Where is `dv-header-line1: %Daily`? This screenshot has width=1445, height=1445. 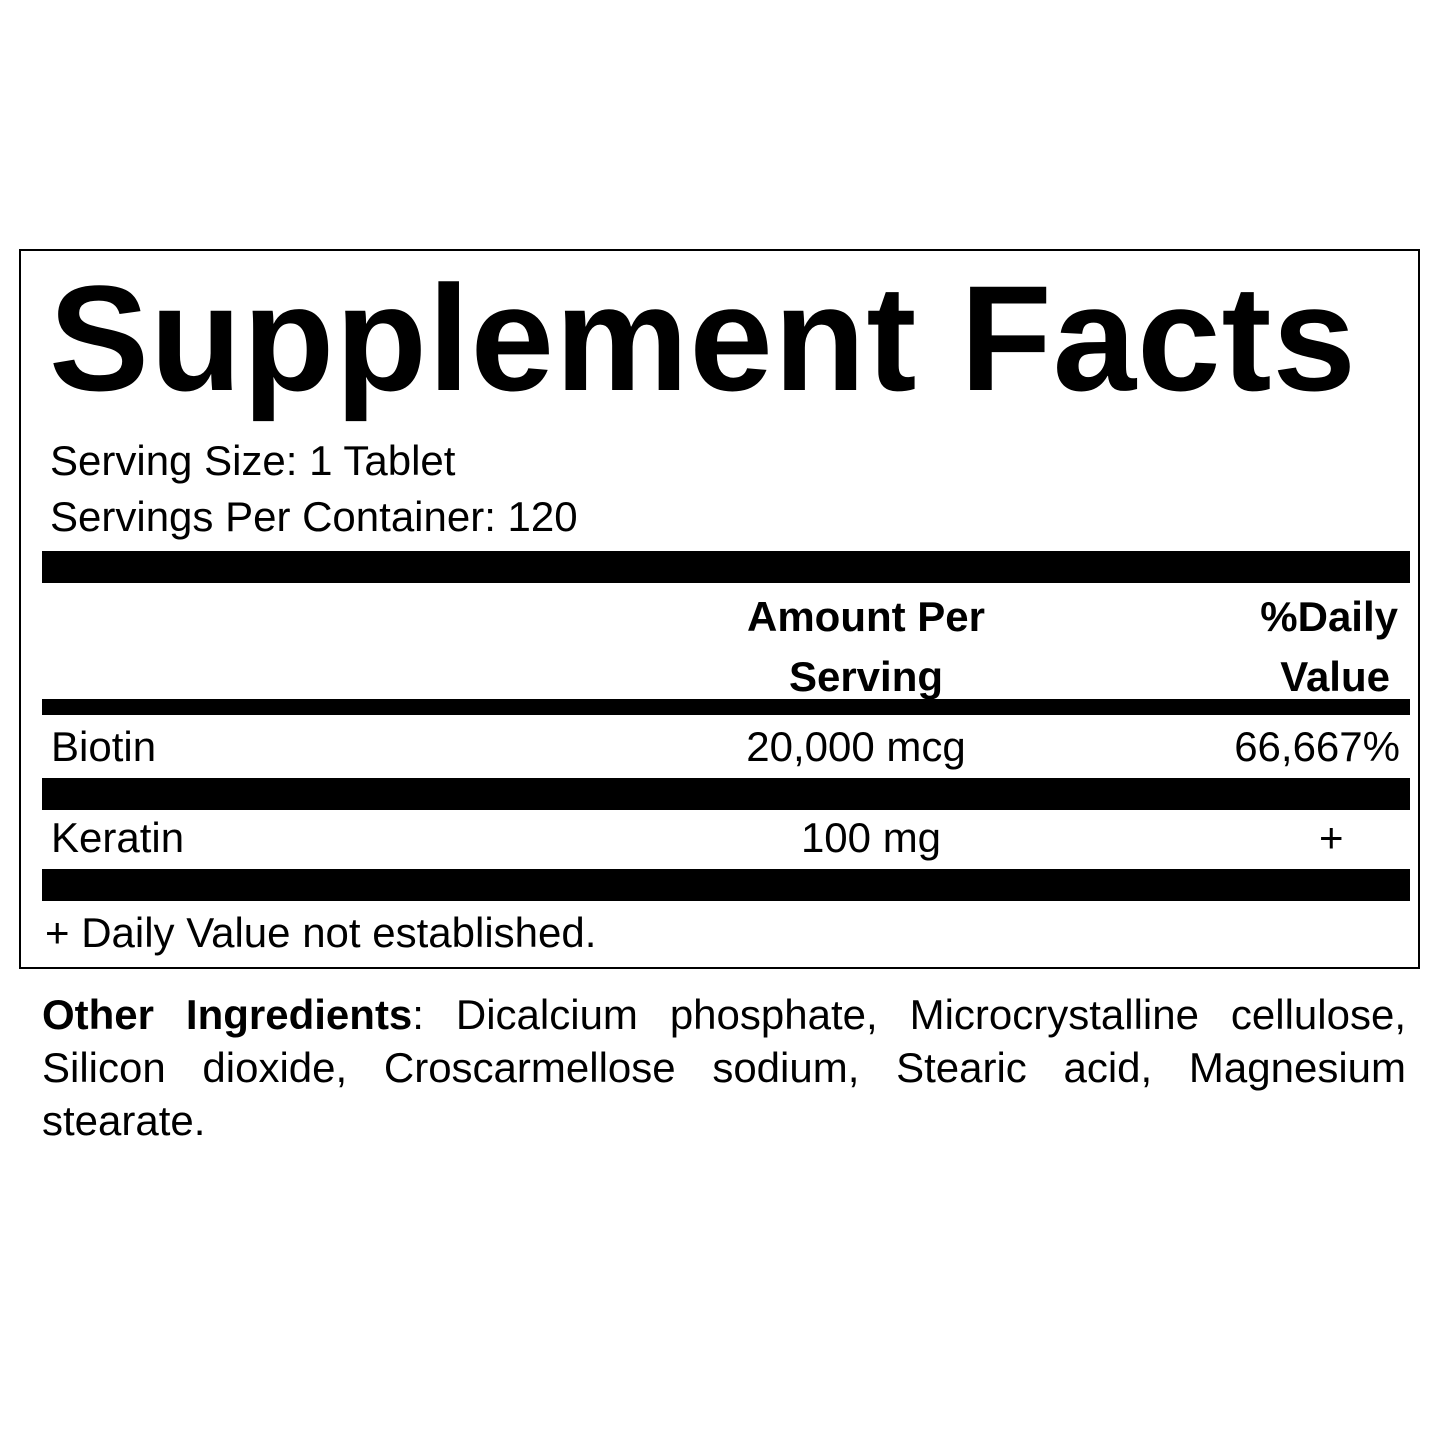
dv-header-line1: %Daily is located at coordinates (1329, 616).